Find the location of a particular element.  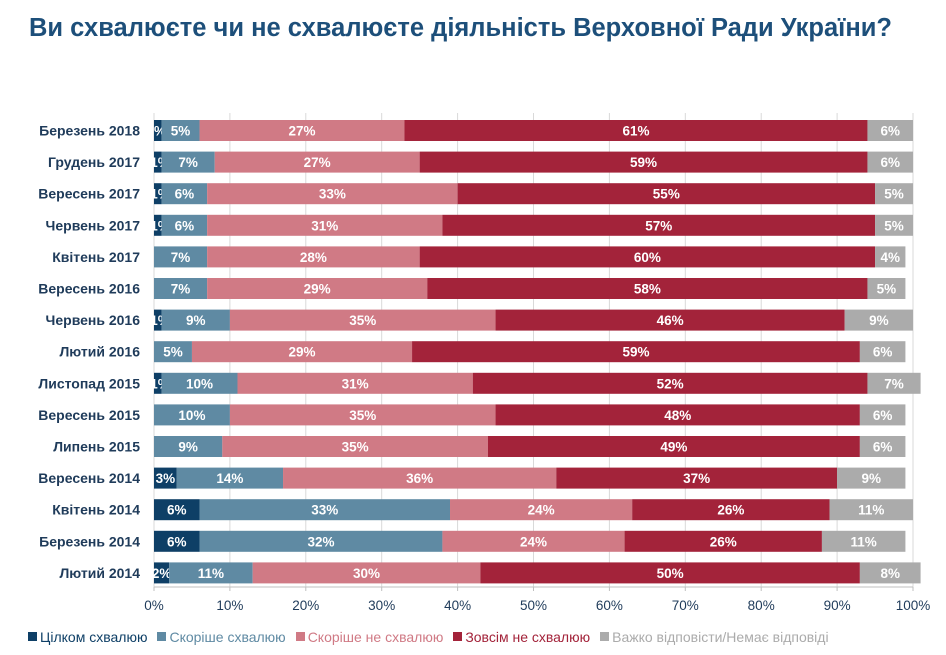

legend-item: Важко відповісти/Немає відповіді is located at coordinates (714, 637).